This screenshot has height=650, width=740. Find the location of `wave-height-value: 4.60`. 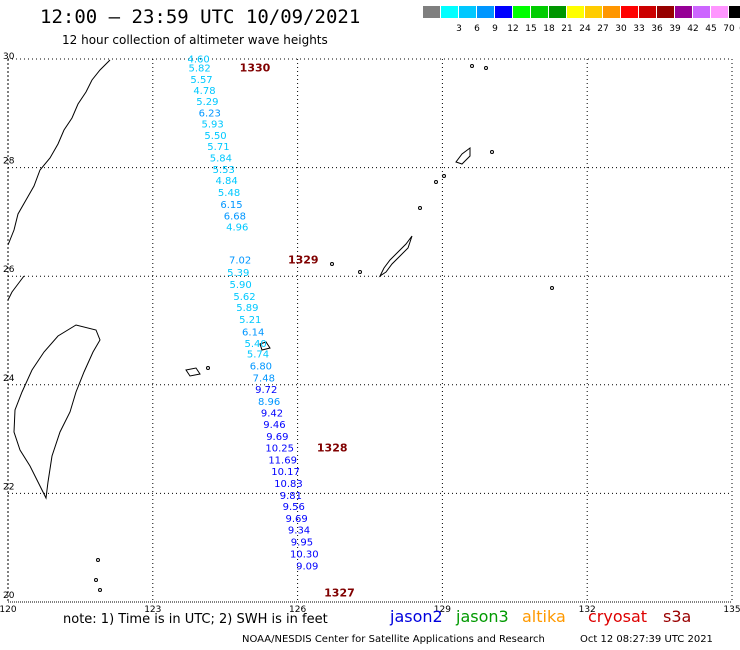

wave-height-value: 4.60 is located at coordinates (199, 59).